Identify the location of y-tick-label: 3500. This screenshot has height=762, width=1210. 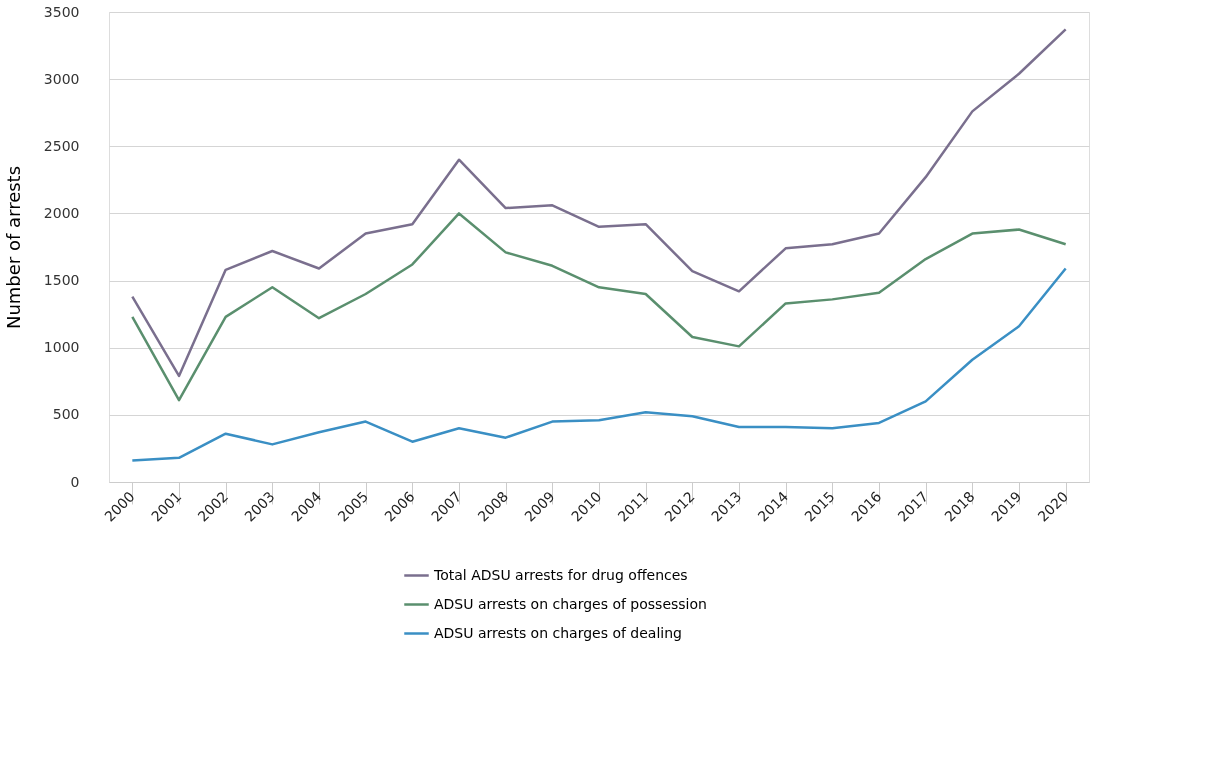
(61, 11).